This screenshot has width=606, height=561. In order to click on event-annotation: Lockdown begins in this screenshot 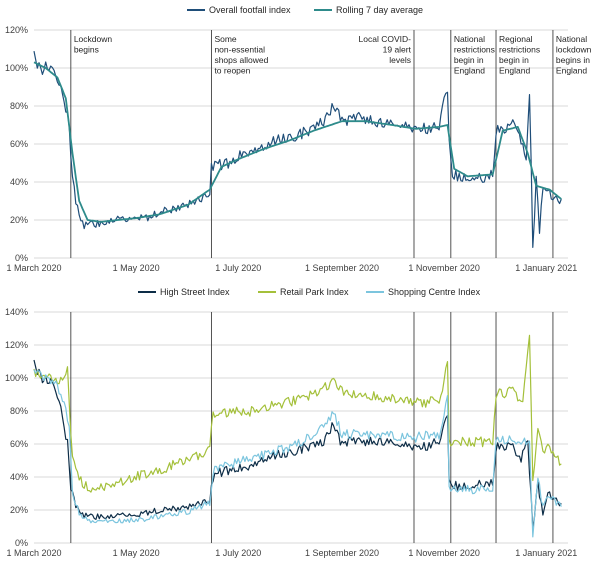, I will do `click(93, 44)`.